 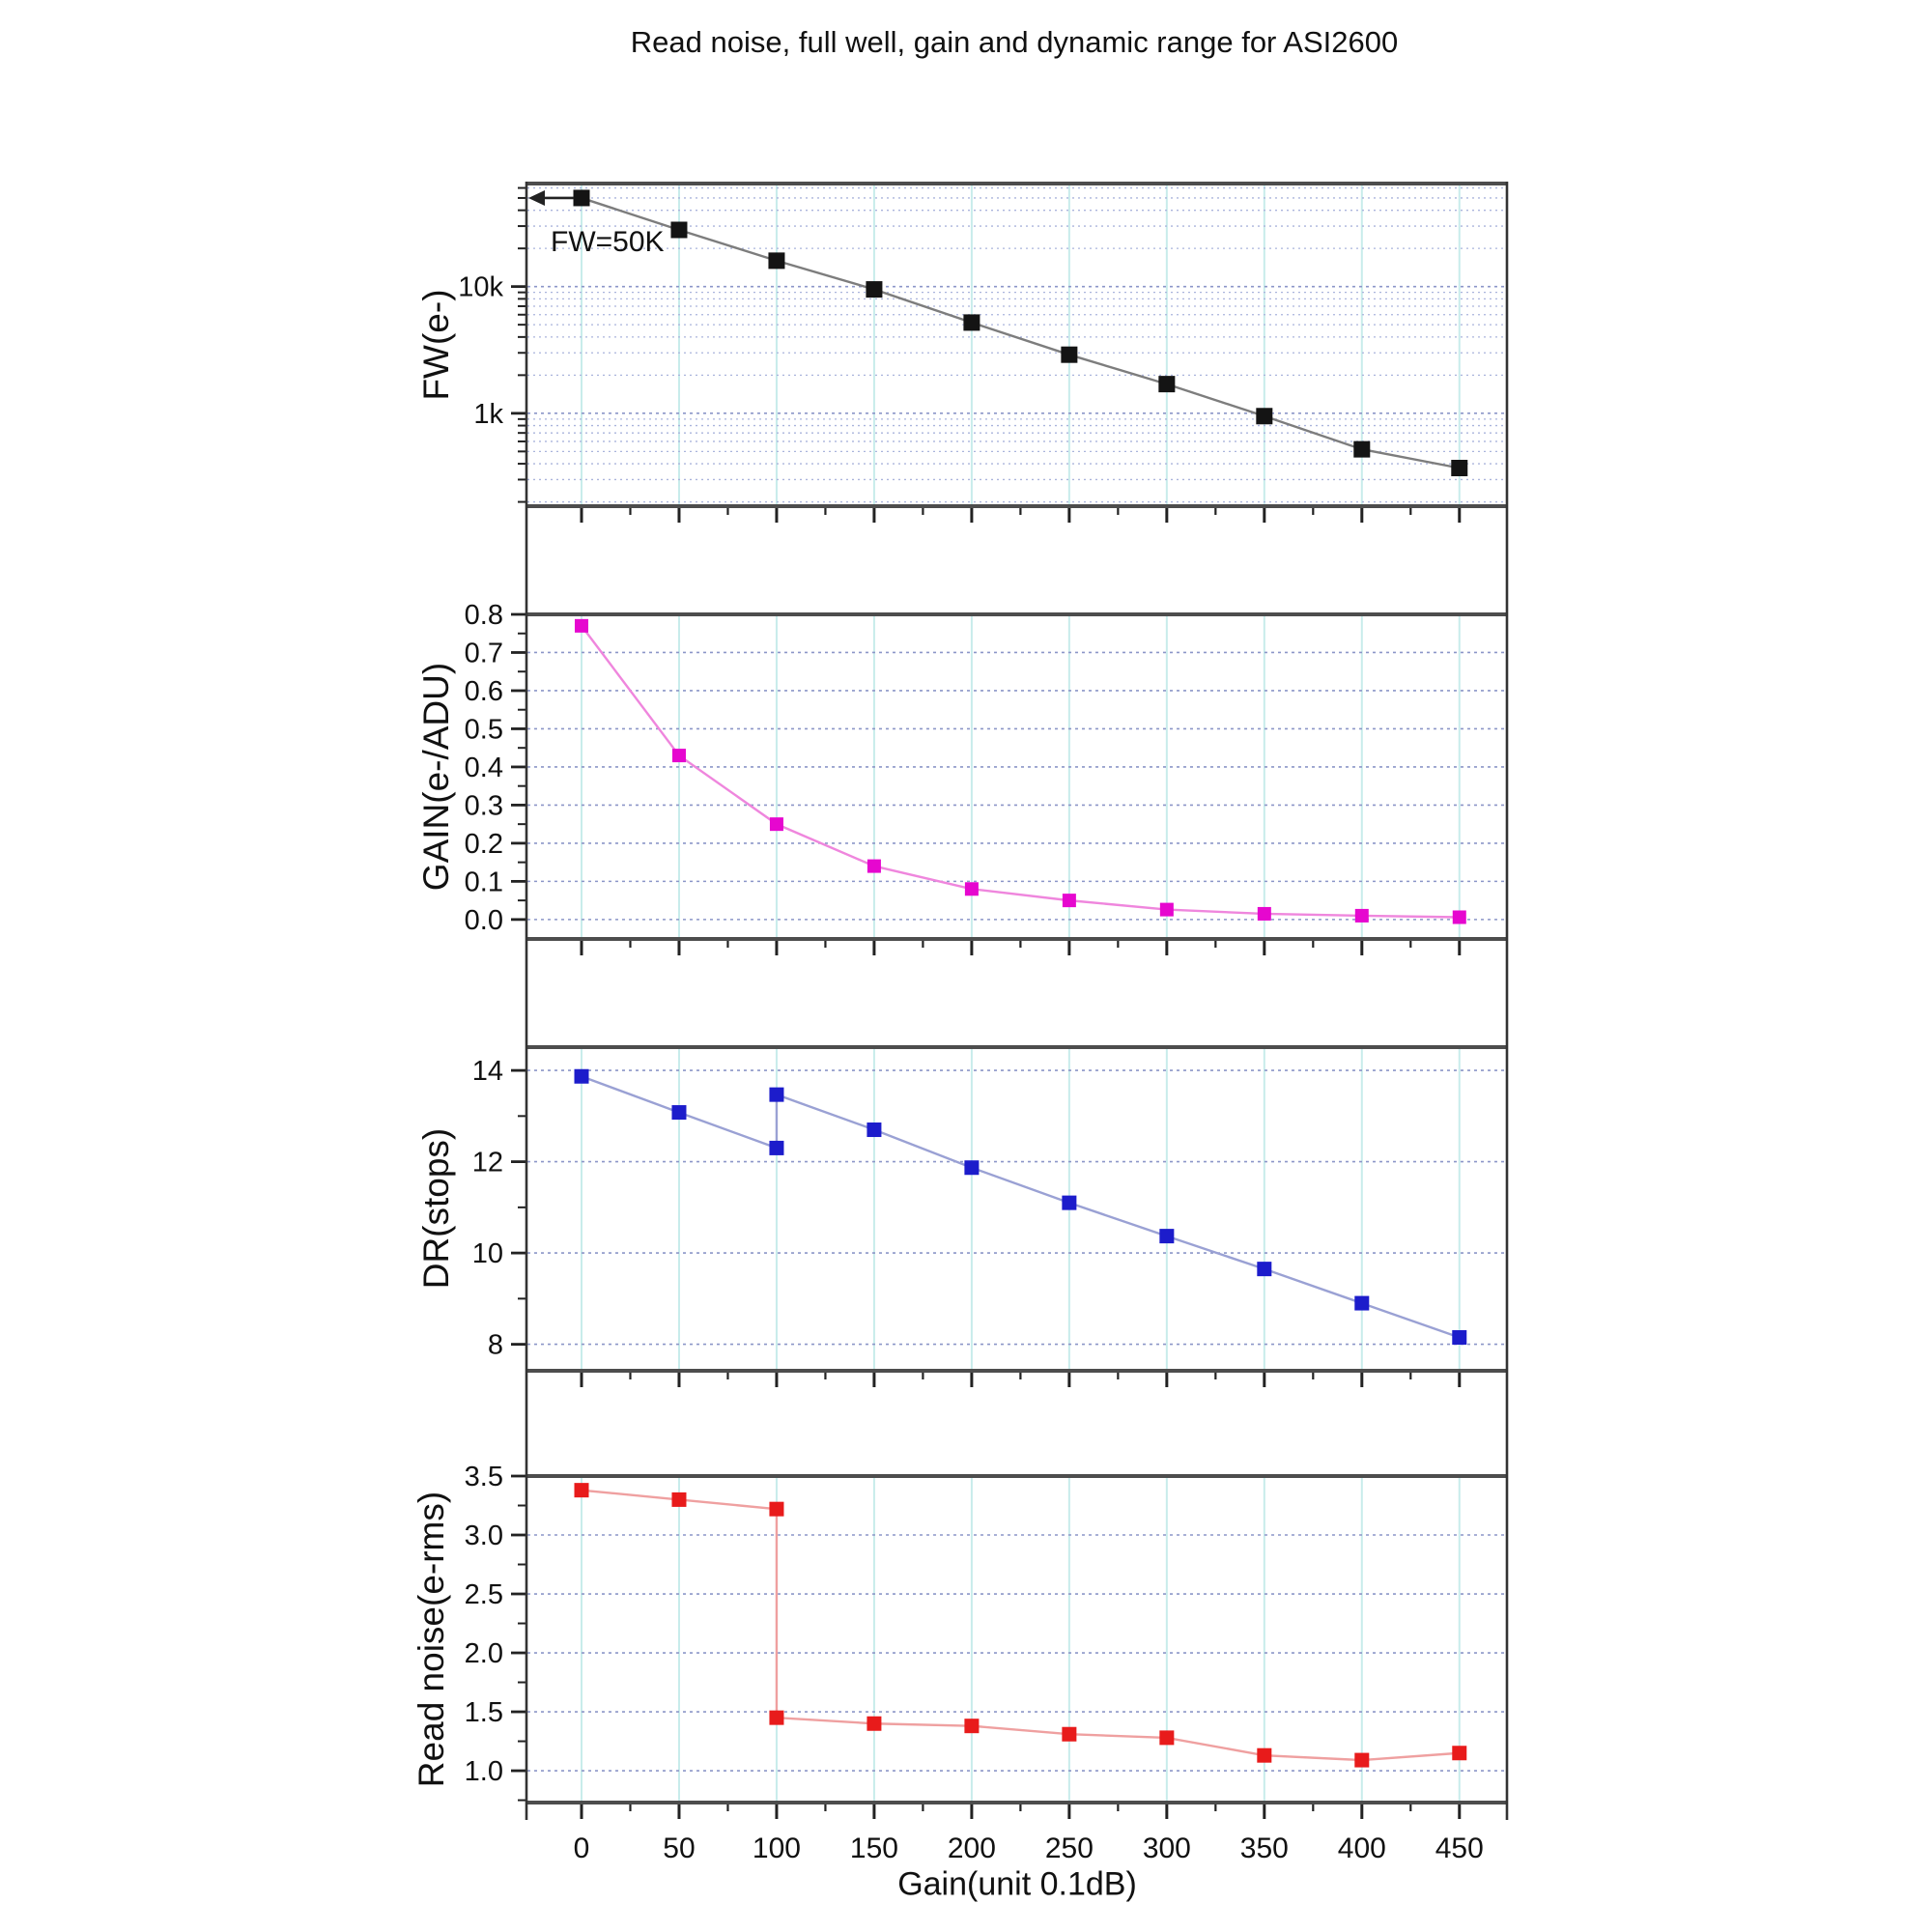 What do you see at coordinates (1264, 1848) in the screenshot?
I see `x-tick-label: 350` at bounding box center [1264, 1848].